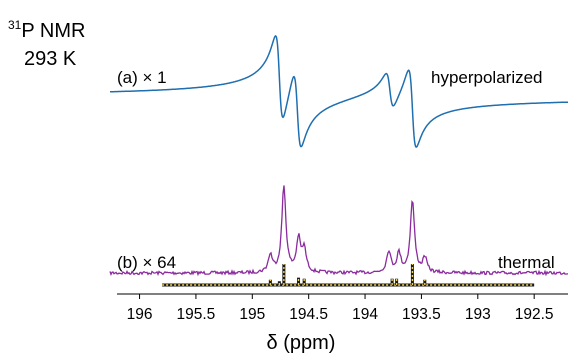 The height and width of the screenshot is (354, 574). I want to click on panel-label-a: (a) × 1, so click(142, 77).